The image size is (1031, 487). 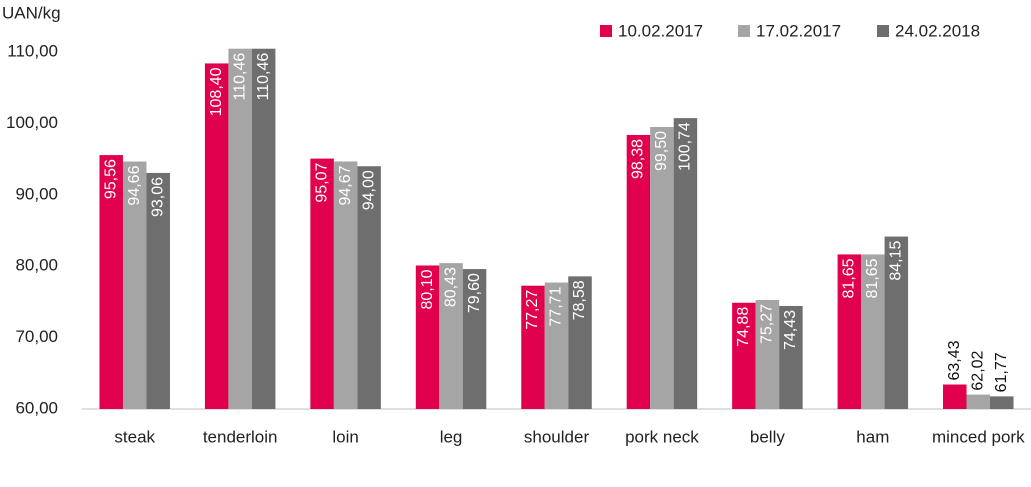 What do you see at coordinates (451, 436) in the screenshot?
I see `x-tick-label: leg` at bounding box center [451, 436].